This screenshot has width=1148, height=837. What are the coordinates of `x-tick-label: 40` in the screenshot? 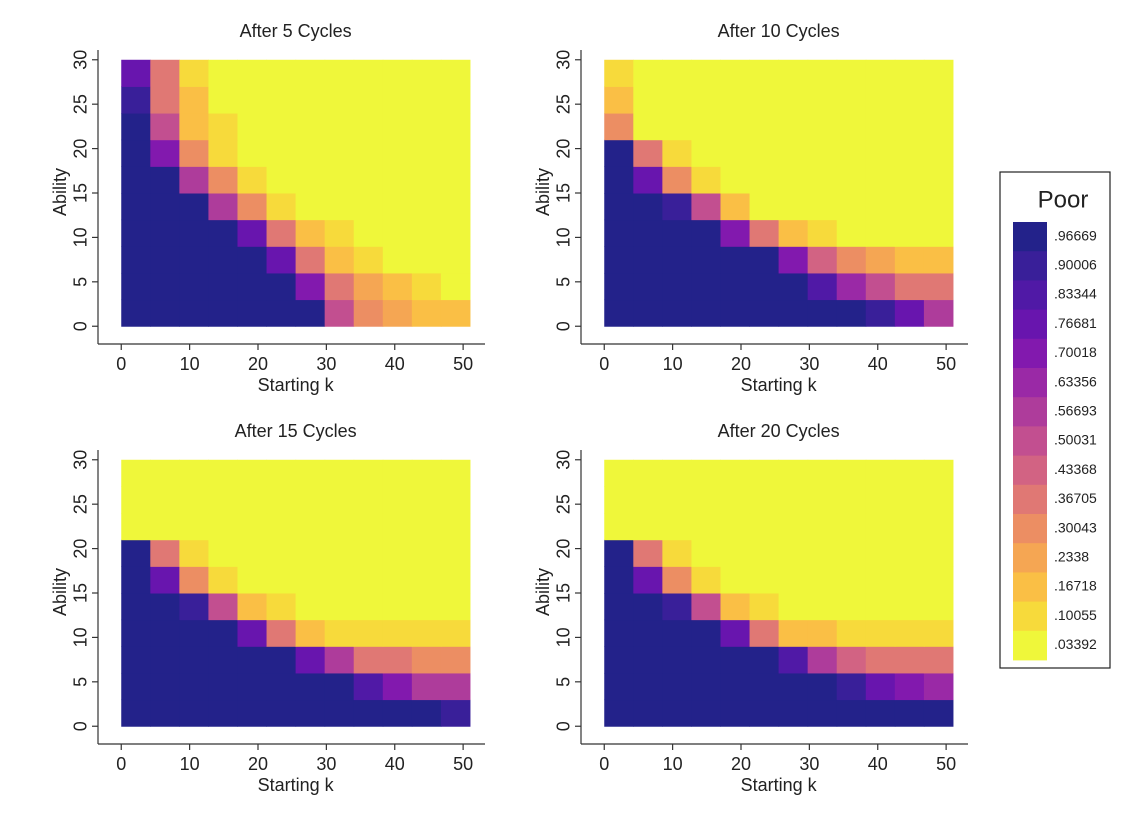 It's located at (878, 764).